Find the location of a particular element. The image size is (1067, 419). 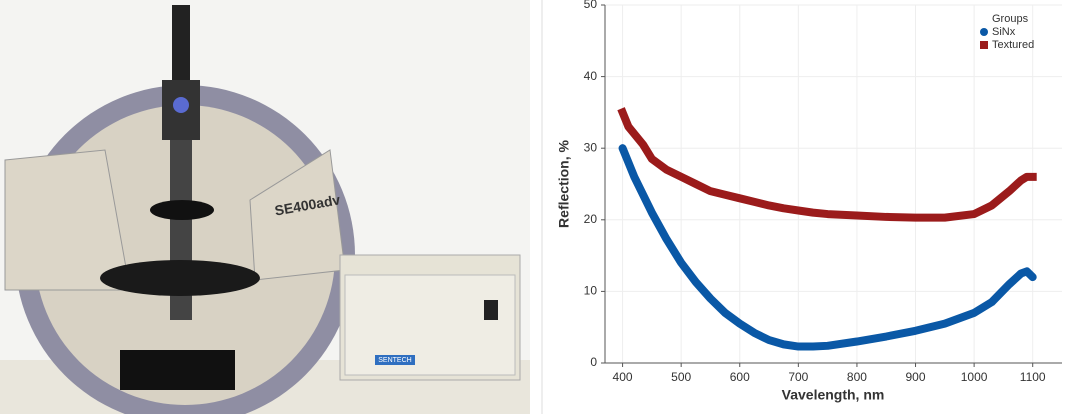

series-line is located at coordinates (827, 164).